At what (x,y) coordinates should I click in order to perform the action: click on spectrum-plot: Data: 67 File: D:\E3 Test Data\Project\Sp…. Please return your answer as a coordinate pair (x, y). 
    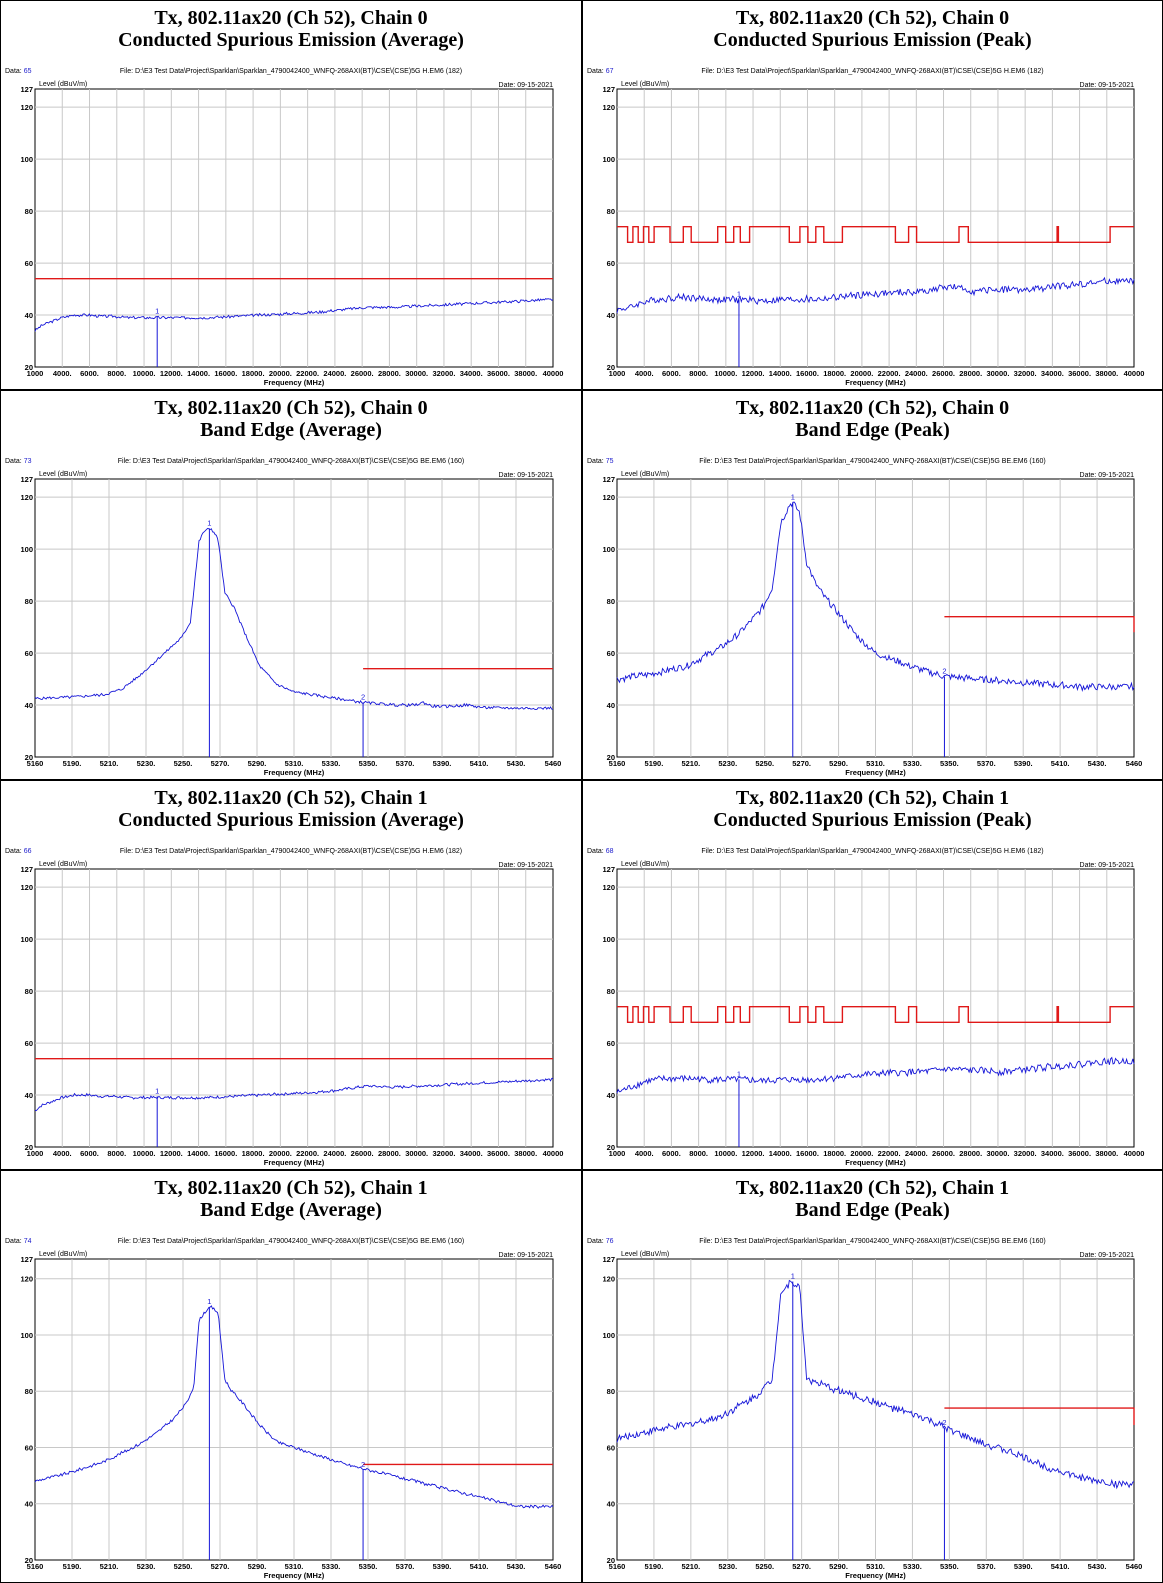
    Looking at the image, I should click on (865, 227).